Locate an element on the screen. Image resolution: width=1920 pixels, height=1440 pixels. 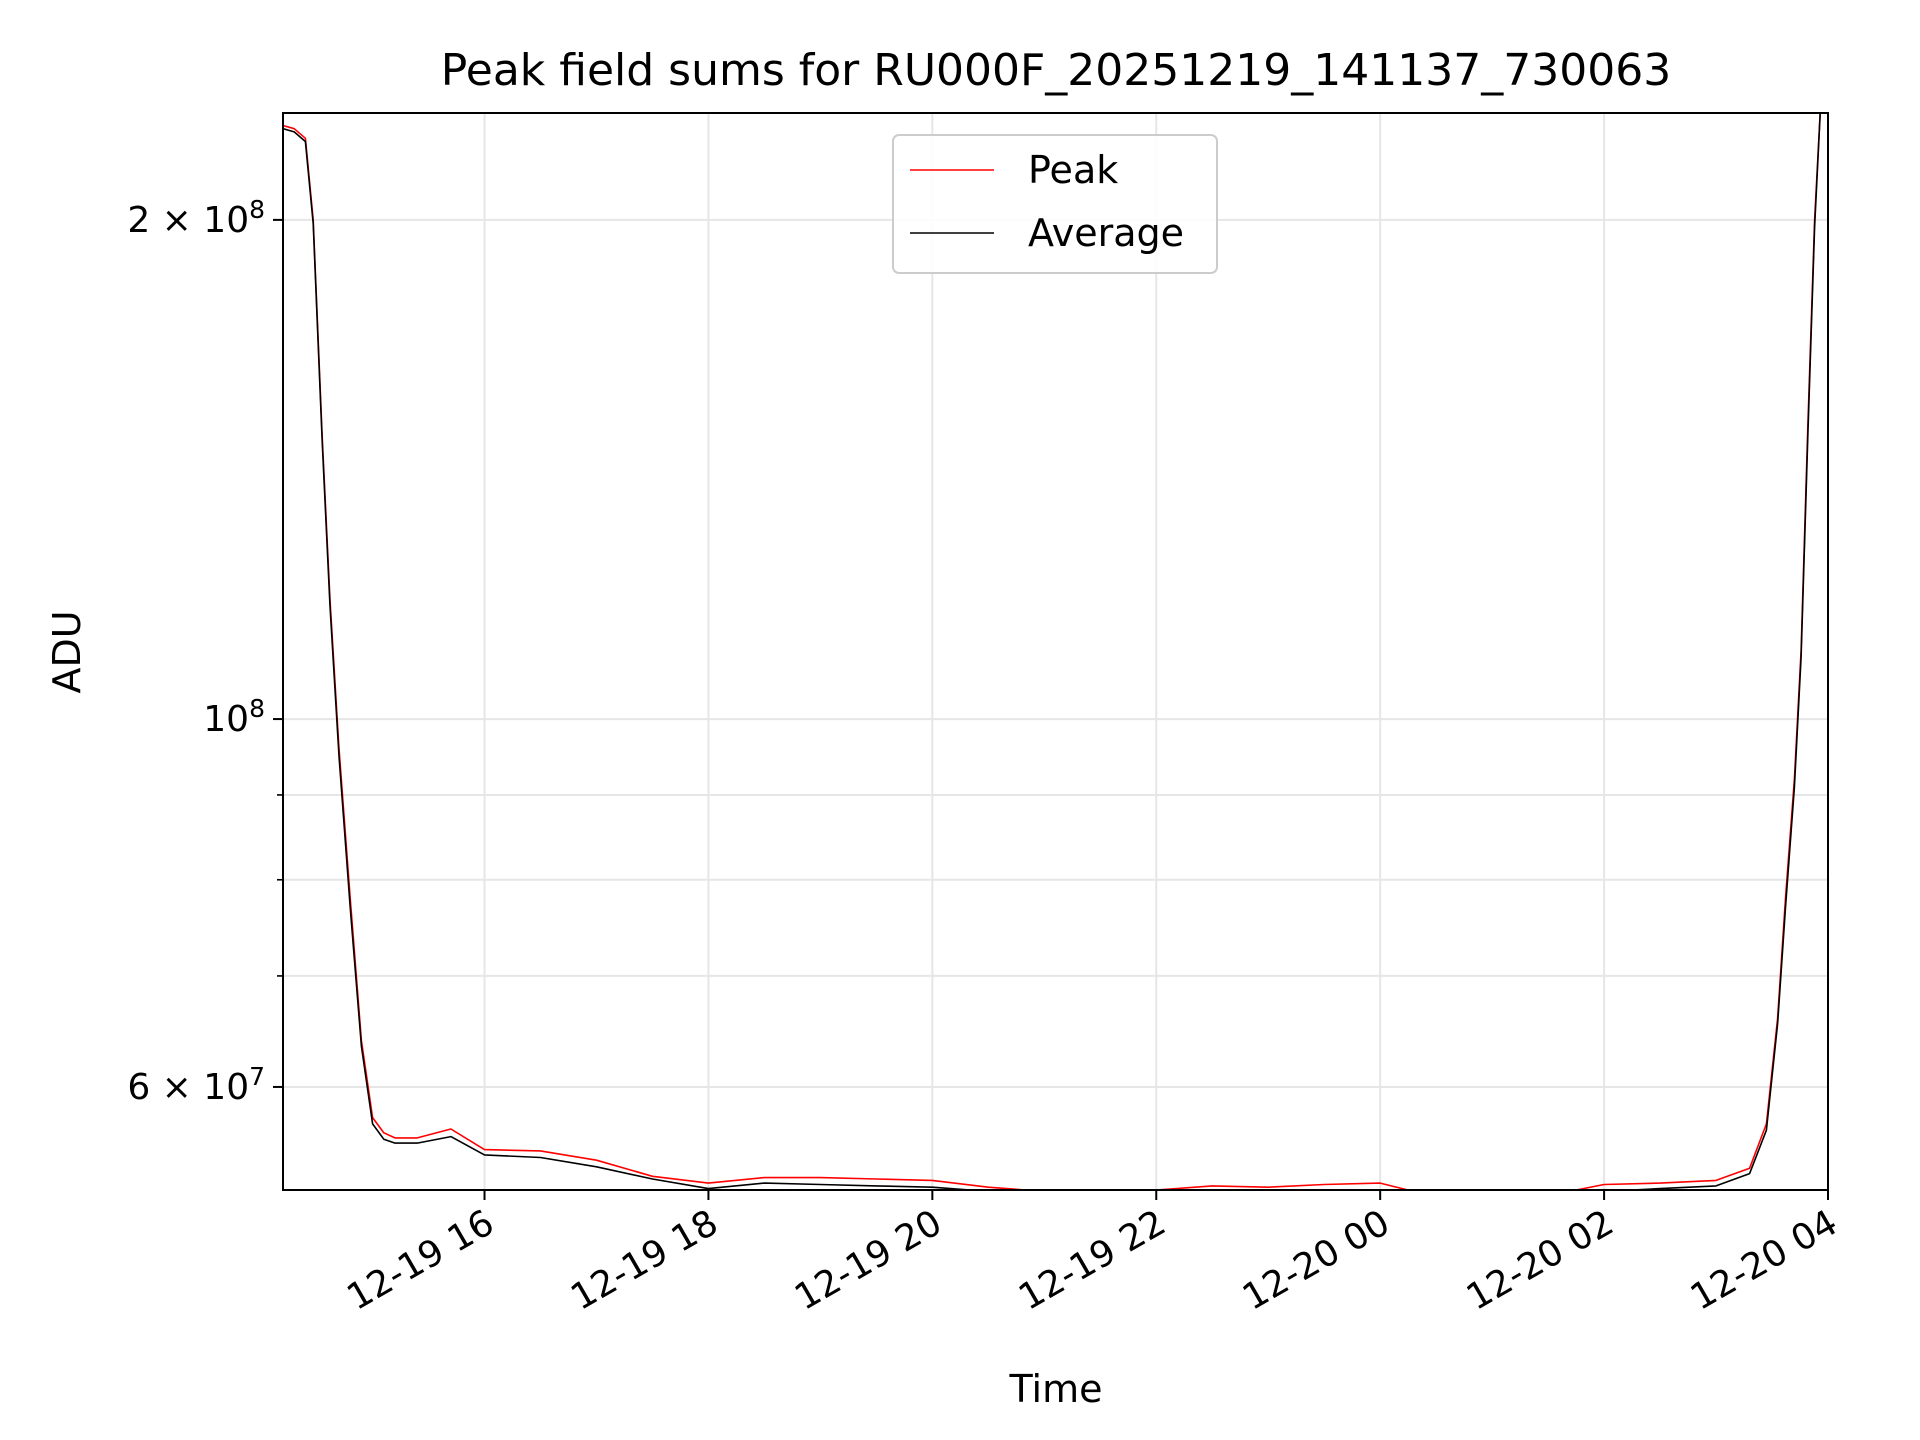
y-tick-label: 2 × 108 is located at coordinates (196, 218).